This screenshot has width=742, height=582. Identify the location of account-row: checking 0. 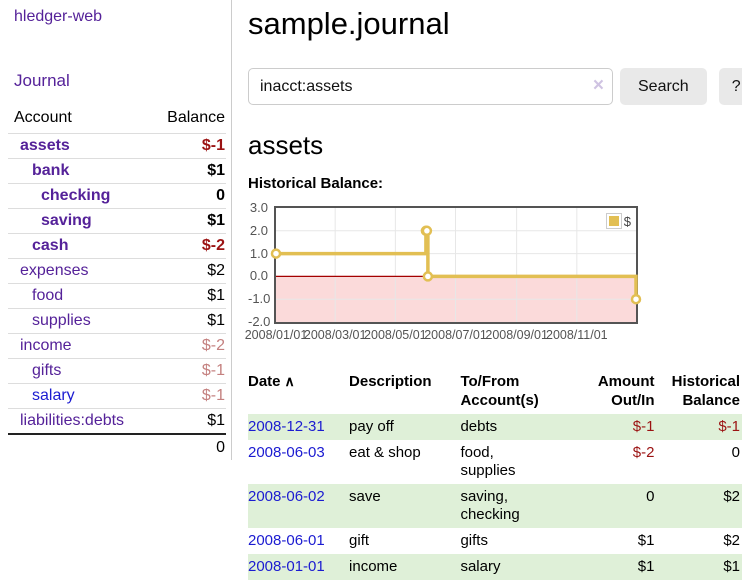
(117, 196).